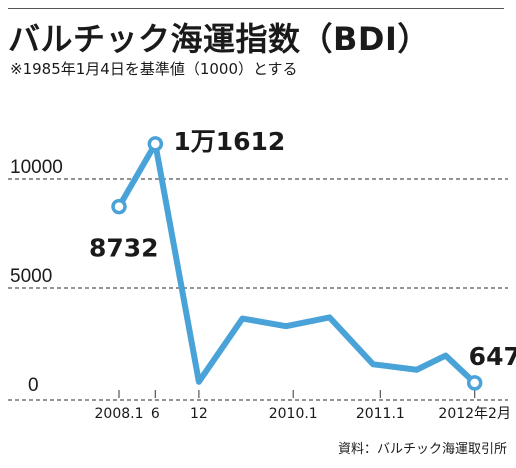 This screenshot has width=516, height=468. Describe the element at coordinates (474, 414) in the screenshot. I see `x-tick-label: 2012年2月` at that location.